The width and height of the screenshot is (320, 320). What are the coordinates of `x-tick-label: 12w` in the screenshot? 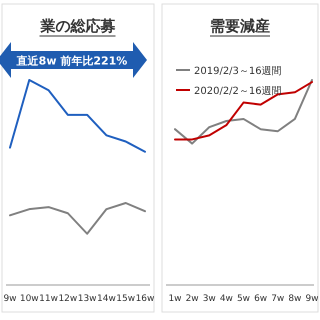 It's located at (68, 299).